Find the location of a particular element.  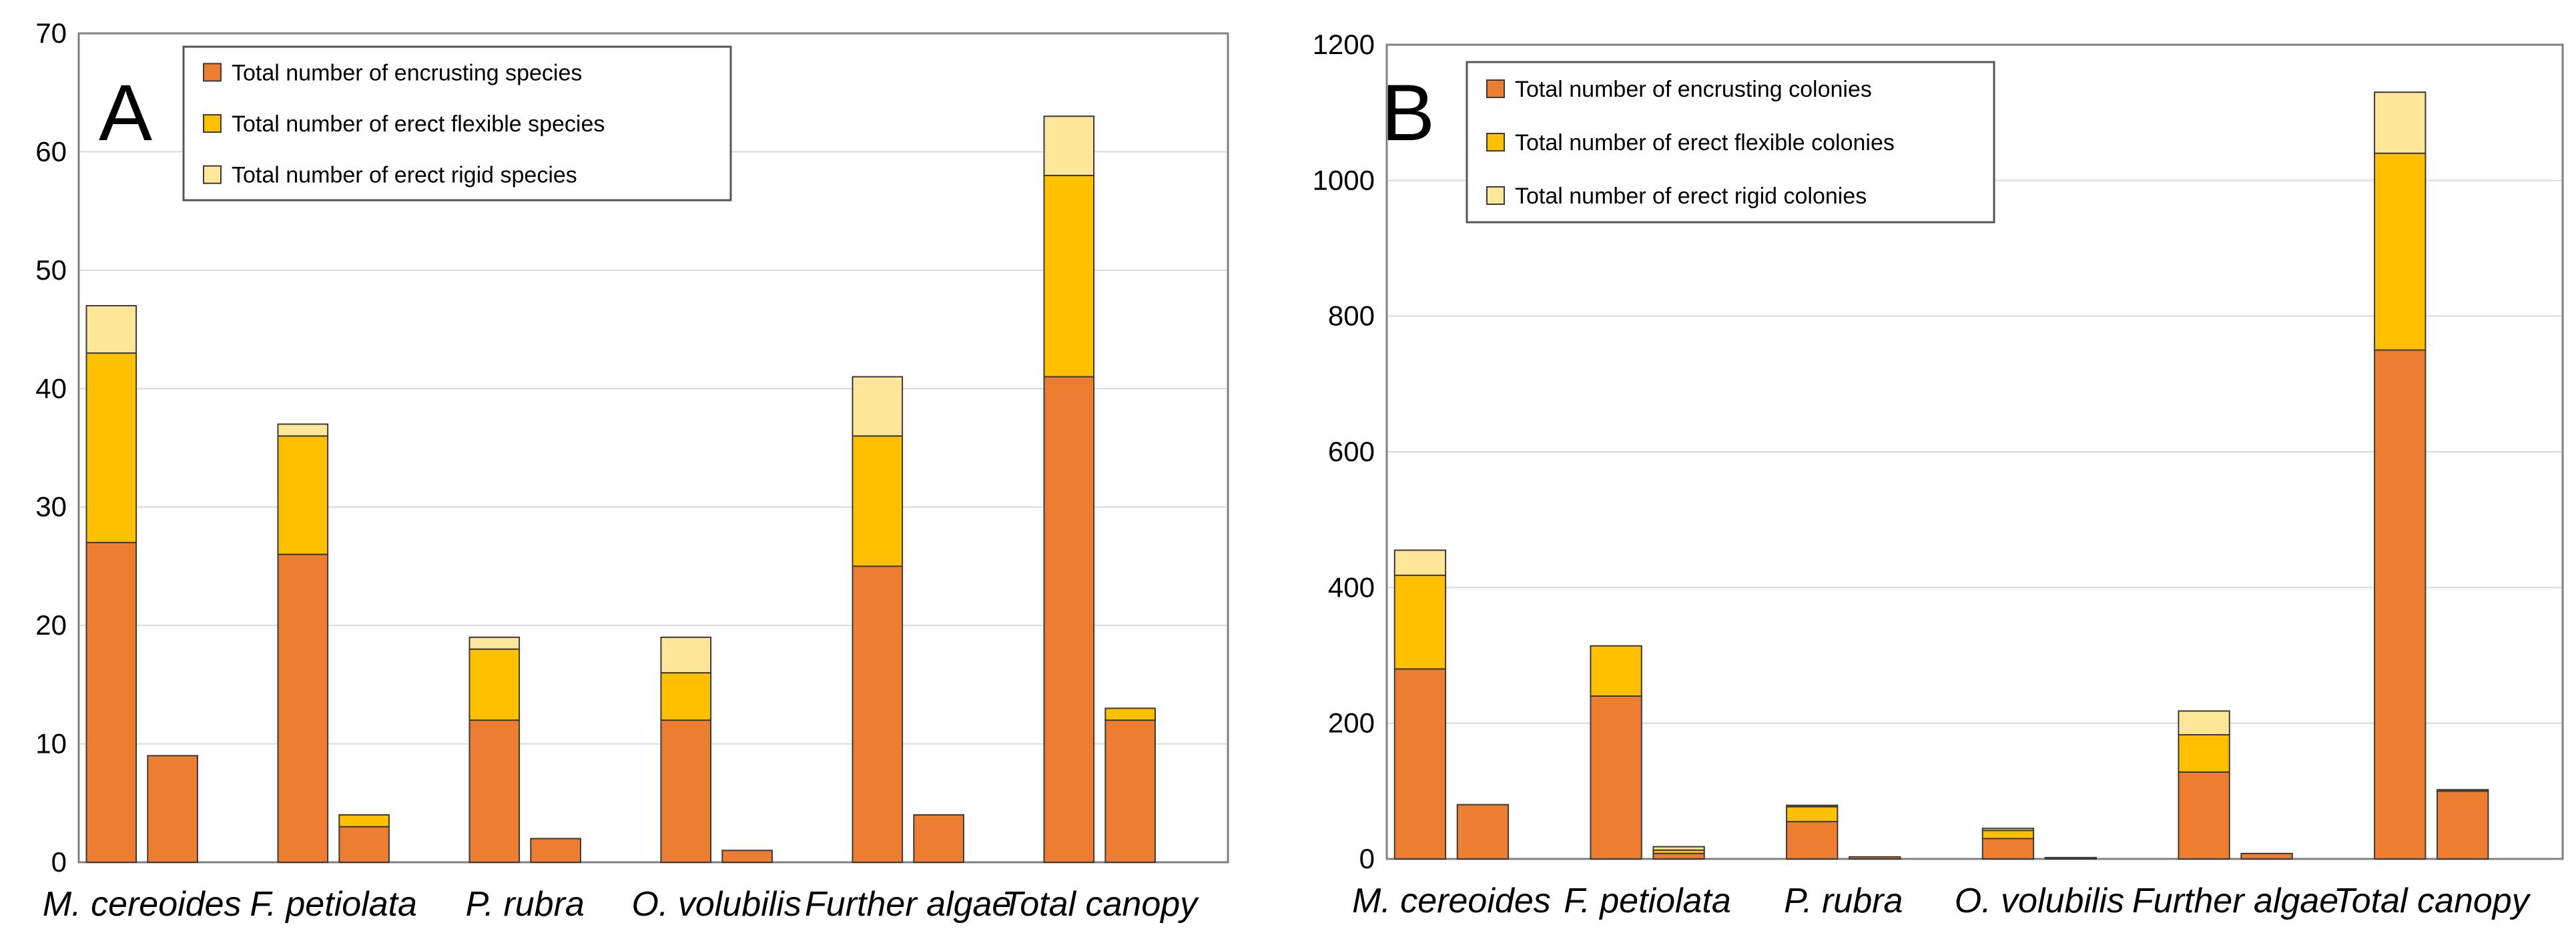

legend-label: Total number of erect flexible species is located at coordinates (419, 124).